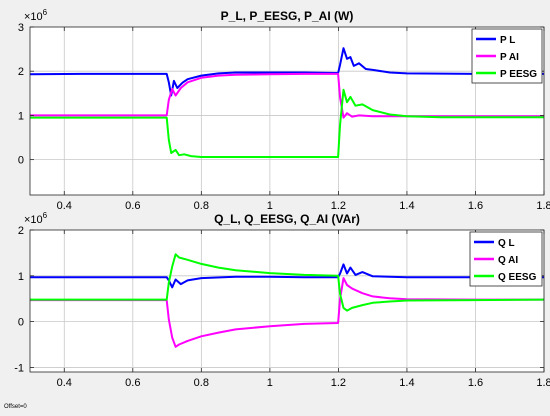 Image resolution: width=550 pixels, height=416 pixels. I want to click on chart-title: Q_L, Q_EESG, Q_AI (VAr), so click(287, 219).